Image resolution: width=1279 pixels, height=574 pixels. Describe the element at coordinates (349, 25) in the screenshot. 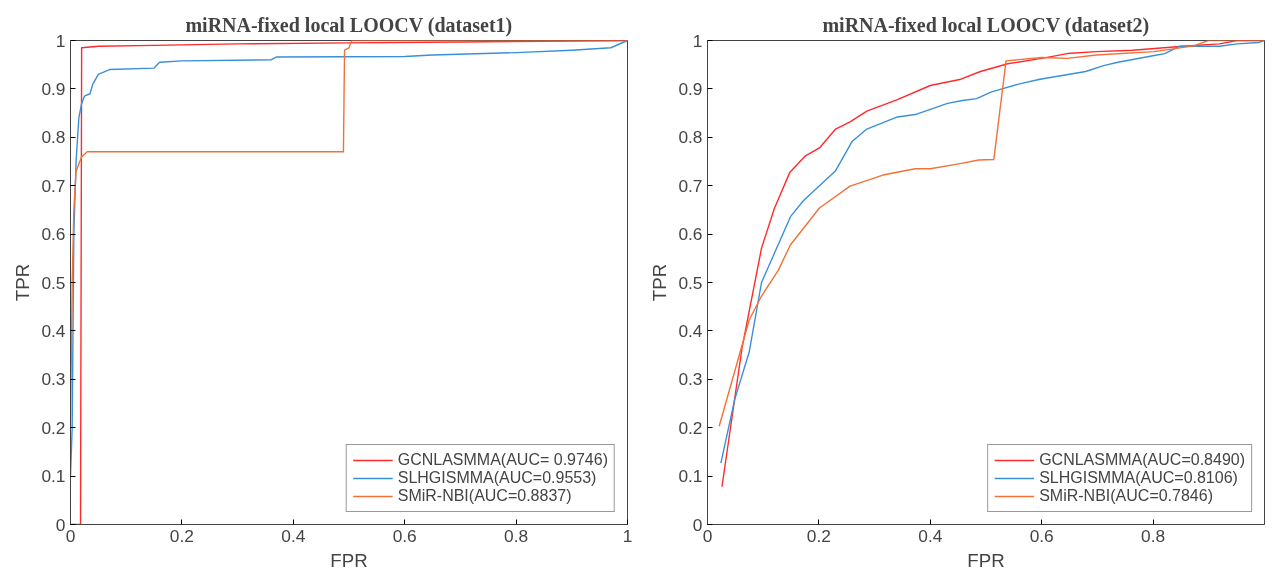

I see `chart-title: miRNA-fixed local LOOCV (dataset1)` at that location.